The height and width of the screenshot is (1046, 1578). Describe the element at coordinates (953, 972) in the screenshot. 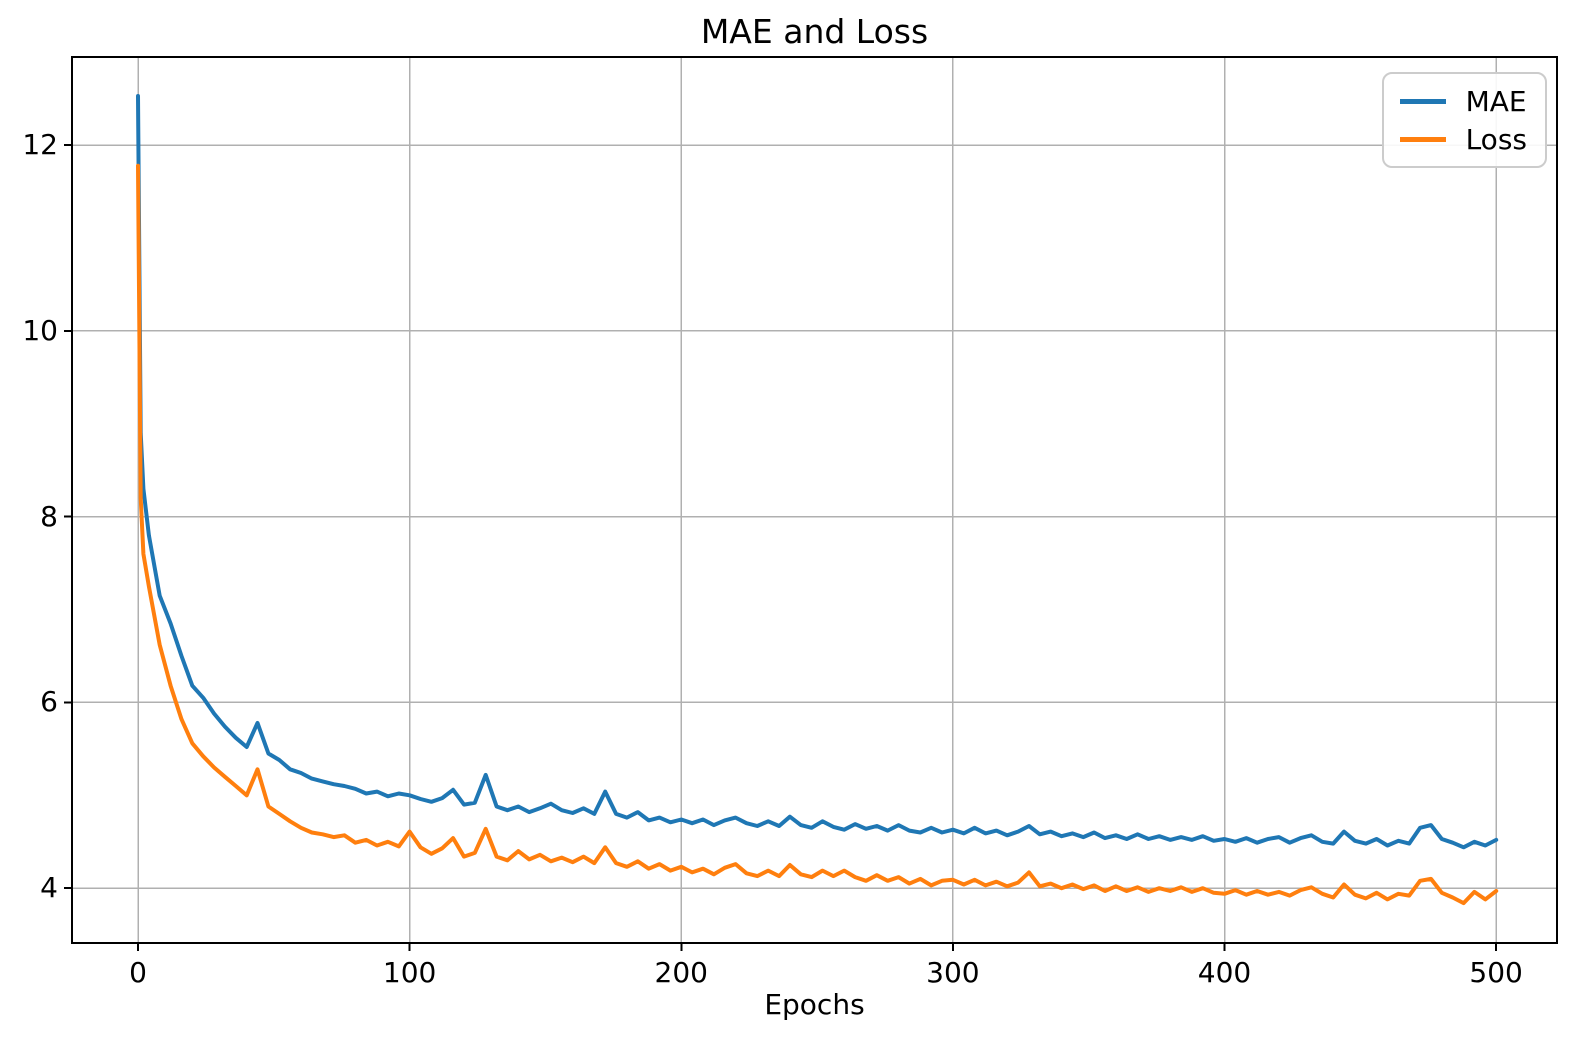

I see `x-tick-label-300: 300` at that location.